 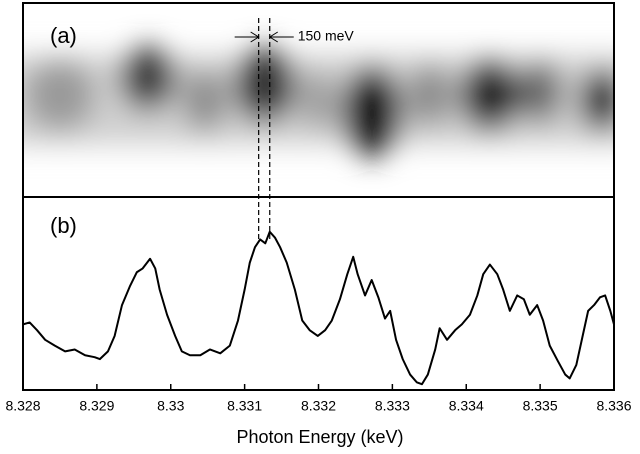 What do you see at coordinates (22, 406) in the screenshot?
I see `x-tick-label: 8.328` at bounding box center [22, 406].